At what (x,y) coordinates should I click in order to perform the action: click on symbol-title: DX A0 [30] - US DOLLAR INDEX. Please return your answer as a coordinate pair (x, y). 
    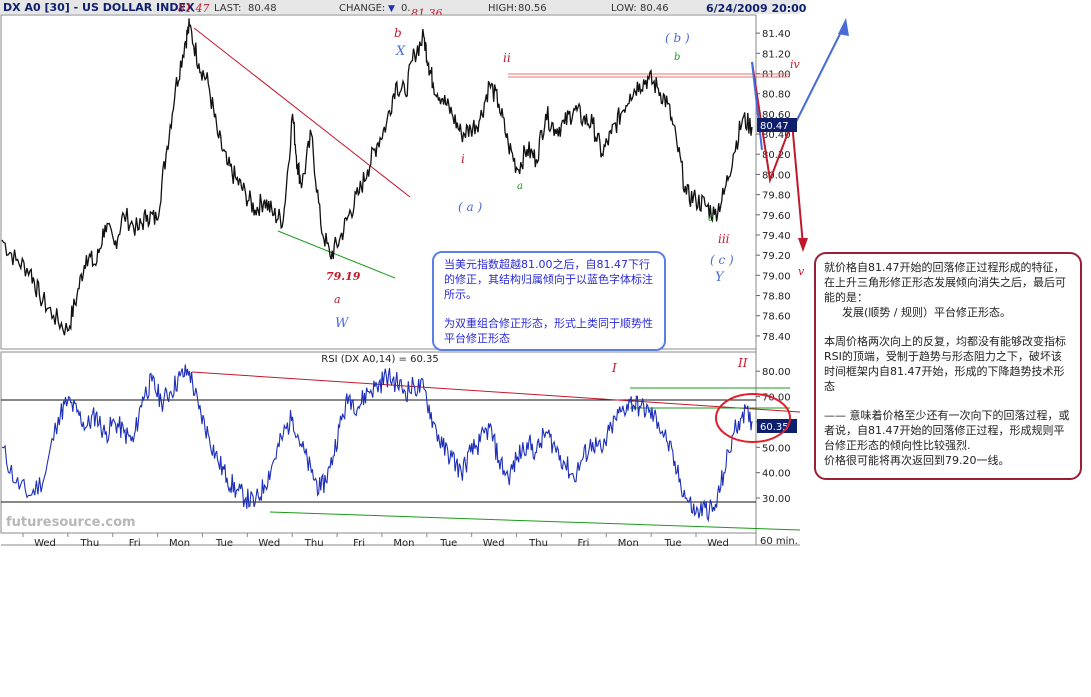
    Looking at the image, I should click on (99, 7).